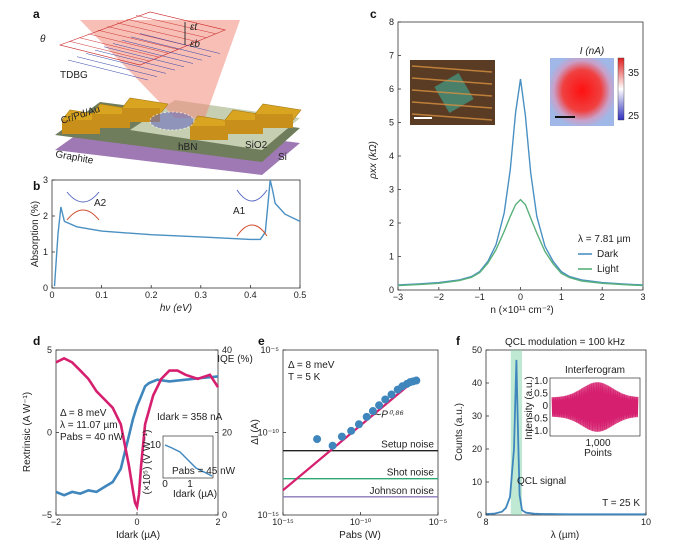  What do you see at coordinates (608, 254) in the screenshot?
I see `panel-c-legend-label: Dark` at bounding box center [608, 254].